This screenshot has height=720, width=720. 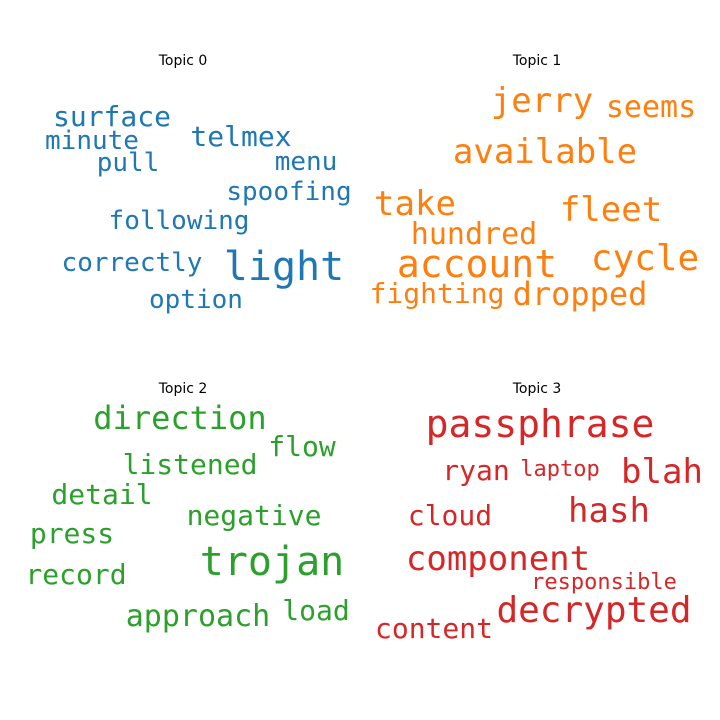 I want to click on word-topic-0-telmex: telmex, so click(x=240, y=136).